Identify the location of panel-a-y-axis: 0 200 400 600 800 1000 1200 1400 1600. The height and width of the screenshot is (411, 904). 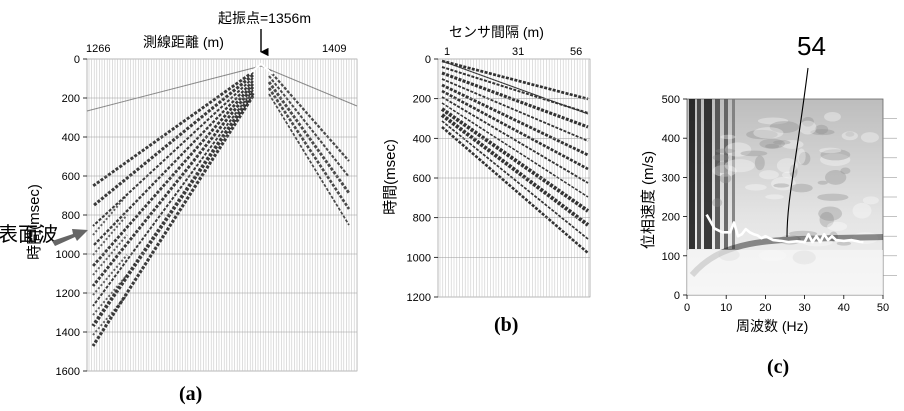
(71, 216).